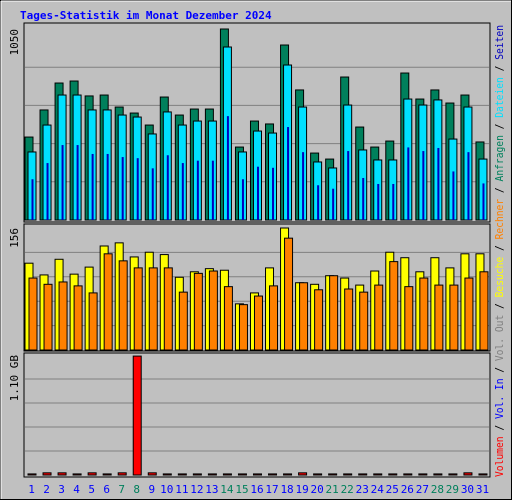 Image resolution: width=512 pixels, height=500 pixels. What do you see at coordinates (499, 97) in the screenshot?
I see `legend-entry: Dateien` at bounding box center [499, 97].